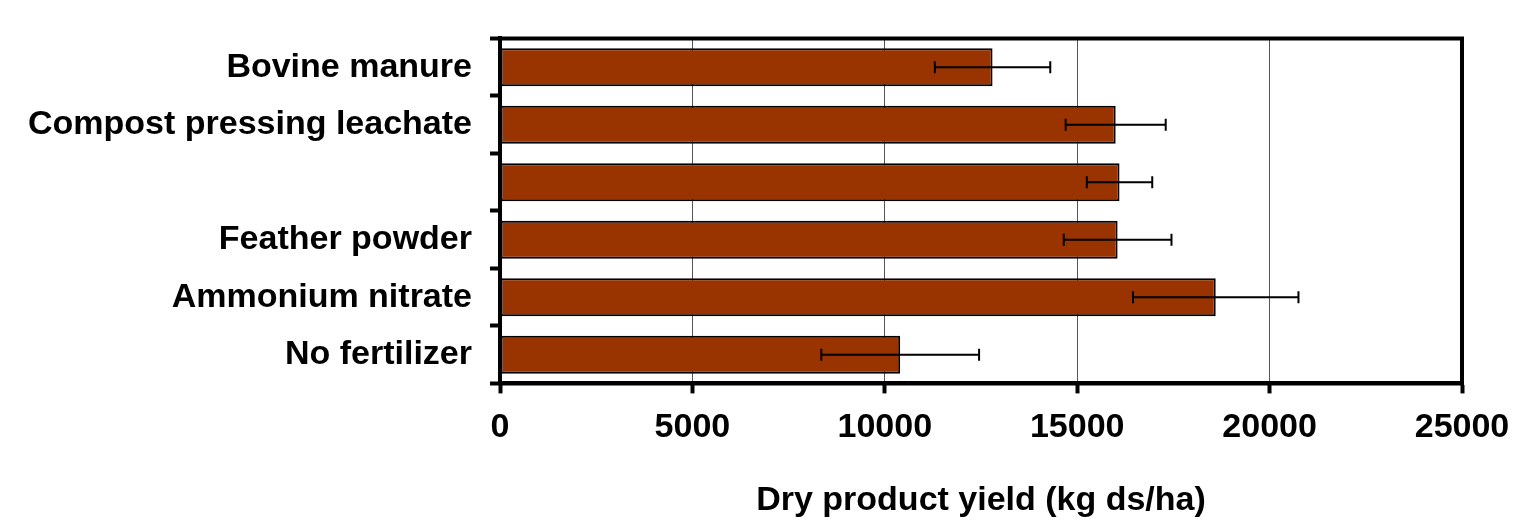 This screenshot has width=1526, height=529. I want to click on x-tick-label: 5000, so click(692, 425).